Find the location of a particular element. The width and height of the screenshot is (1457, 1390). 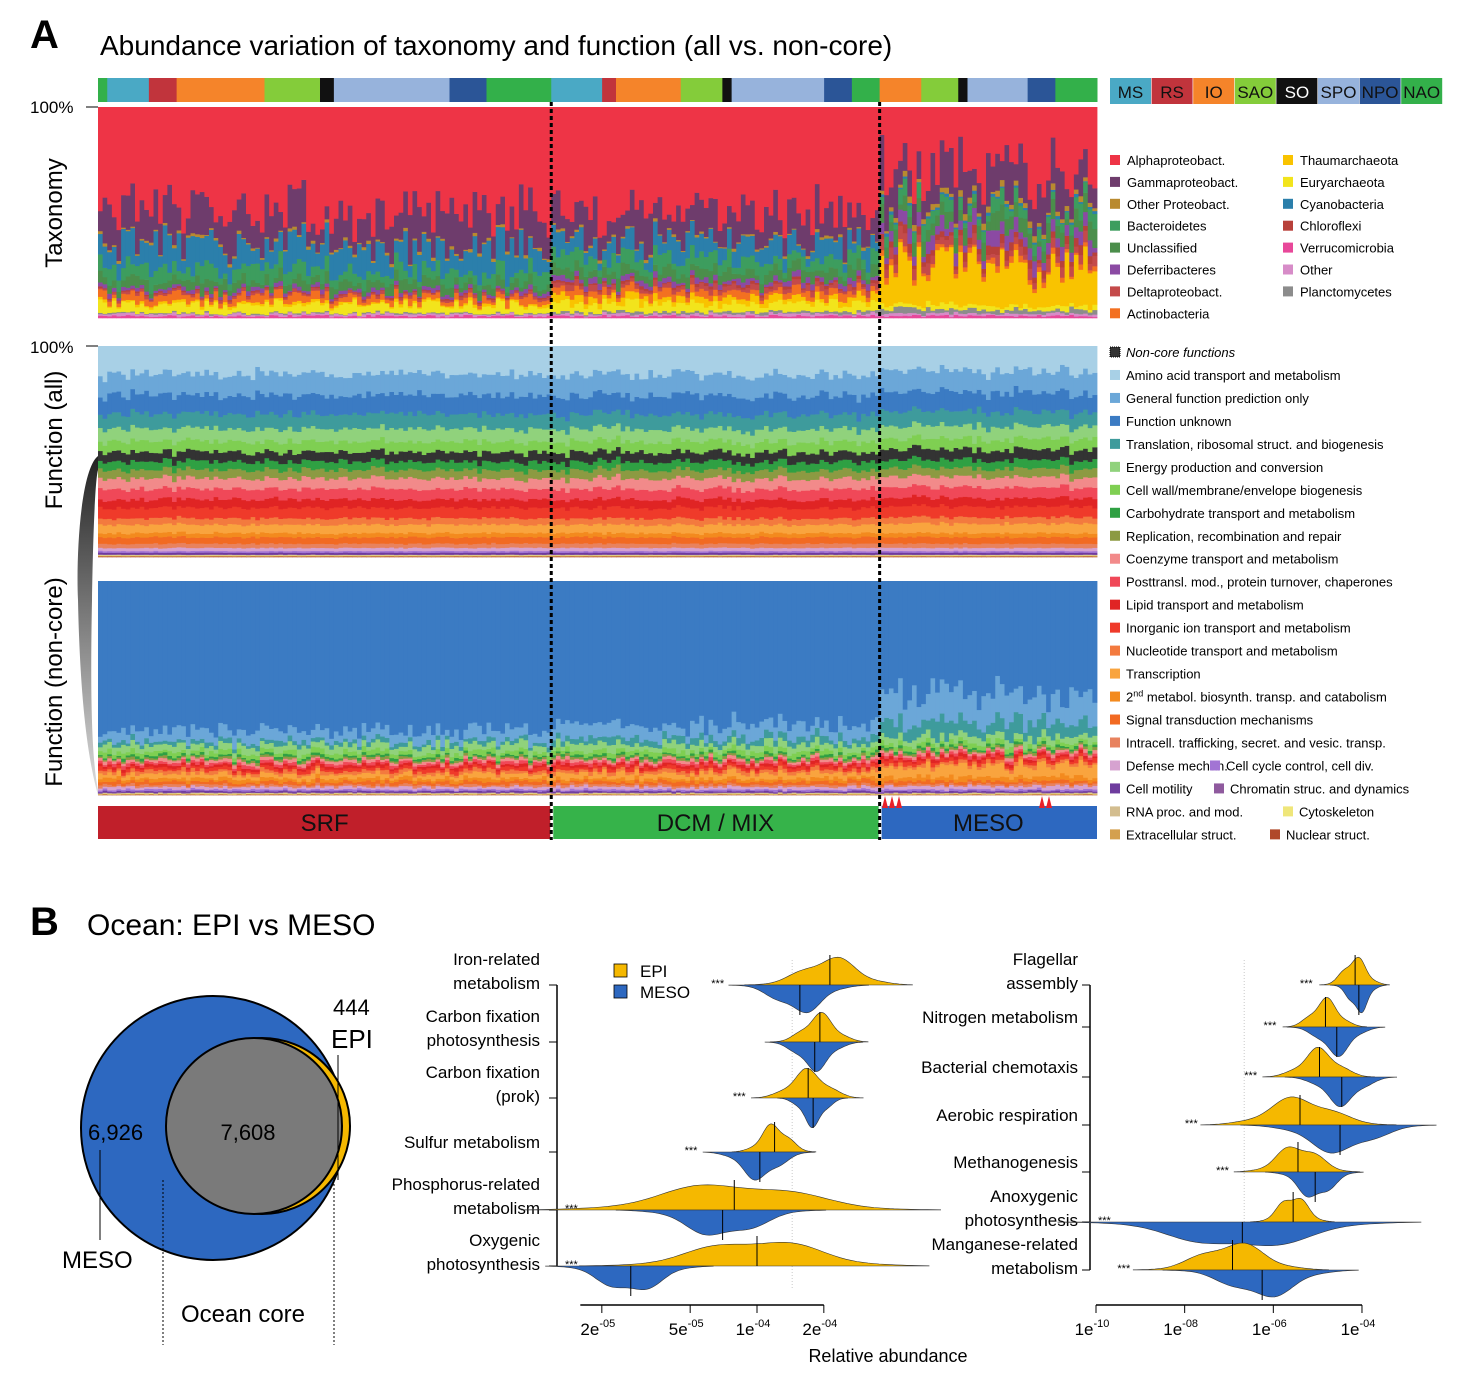

bar-segment-lipid is located at coordinates (156, 504).